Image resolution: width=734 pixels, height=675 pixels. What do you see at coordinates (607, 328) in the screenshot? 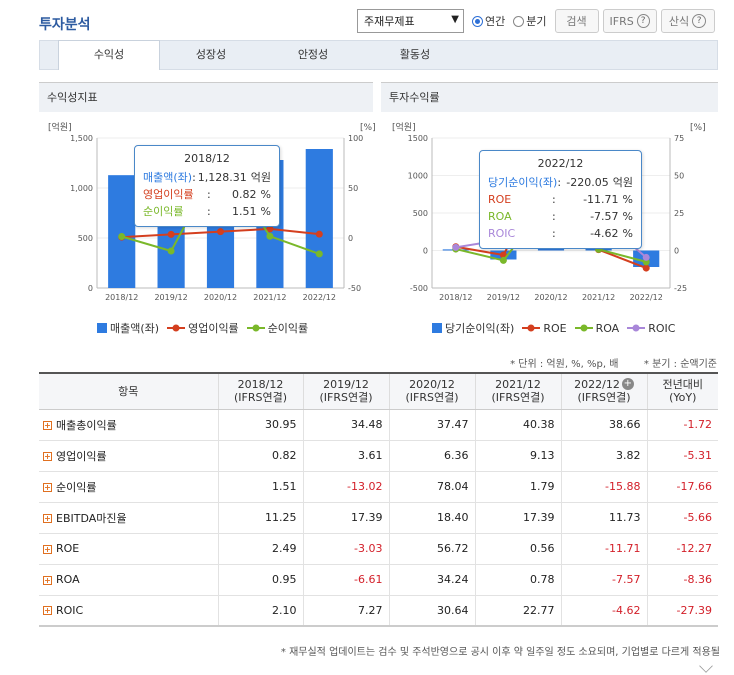
I see `legend-label: ROA` at bounding box center [607, 328].